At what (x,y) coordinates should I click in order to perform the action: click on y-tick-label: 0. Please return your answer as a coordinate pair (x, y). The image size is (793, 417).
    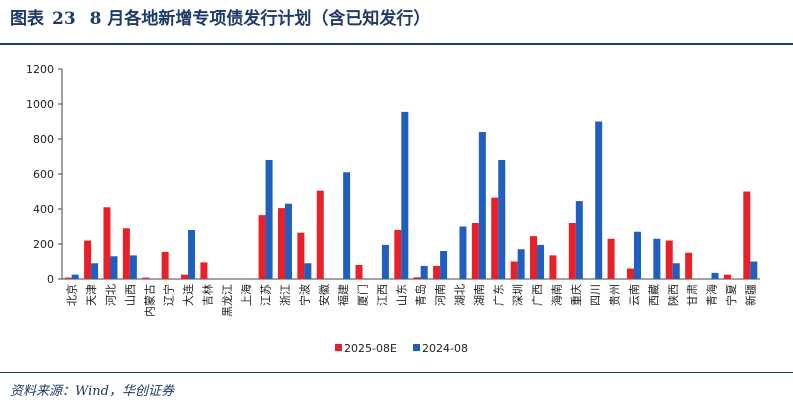
    Looking at the image, I should click on (50, 279).